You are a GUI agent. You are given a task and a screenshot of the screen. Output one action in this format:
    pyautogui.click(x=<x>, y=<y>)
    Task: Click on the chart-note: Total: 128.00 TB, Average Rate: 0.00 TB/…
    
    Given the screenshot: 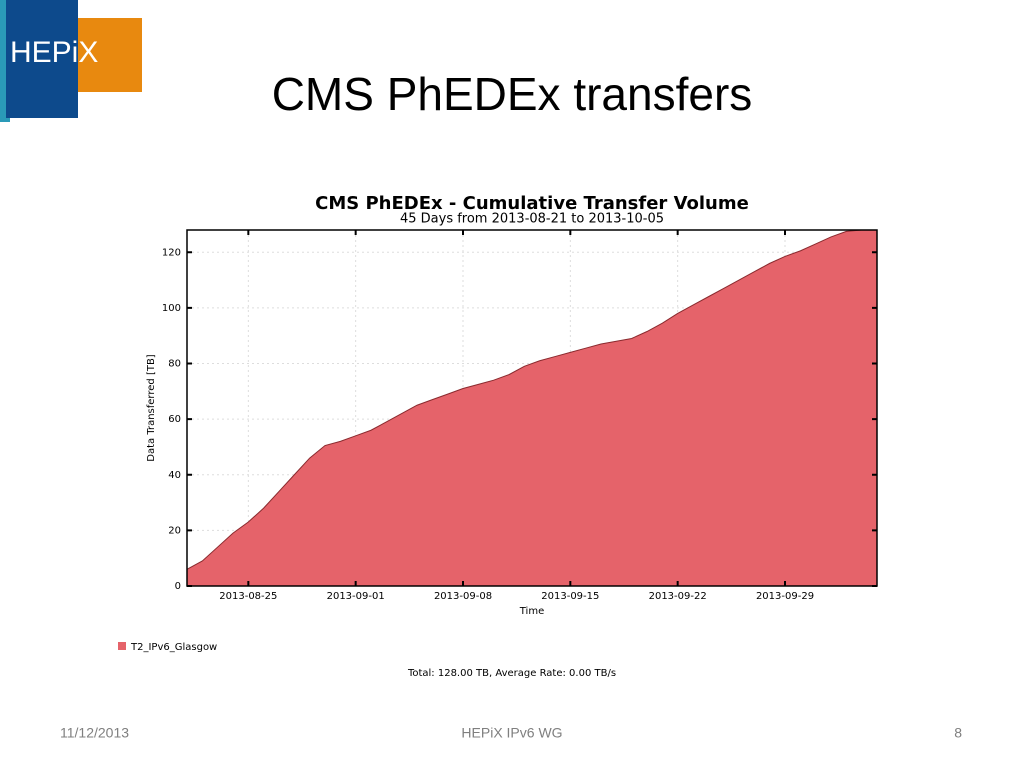 What is the action you would take?
    pyautogui.click(x=511, y=673)
    